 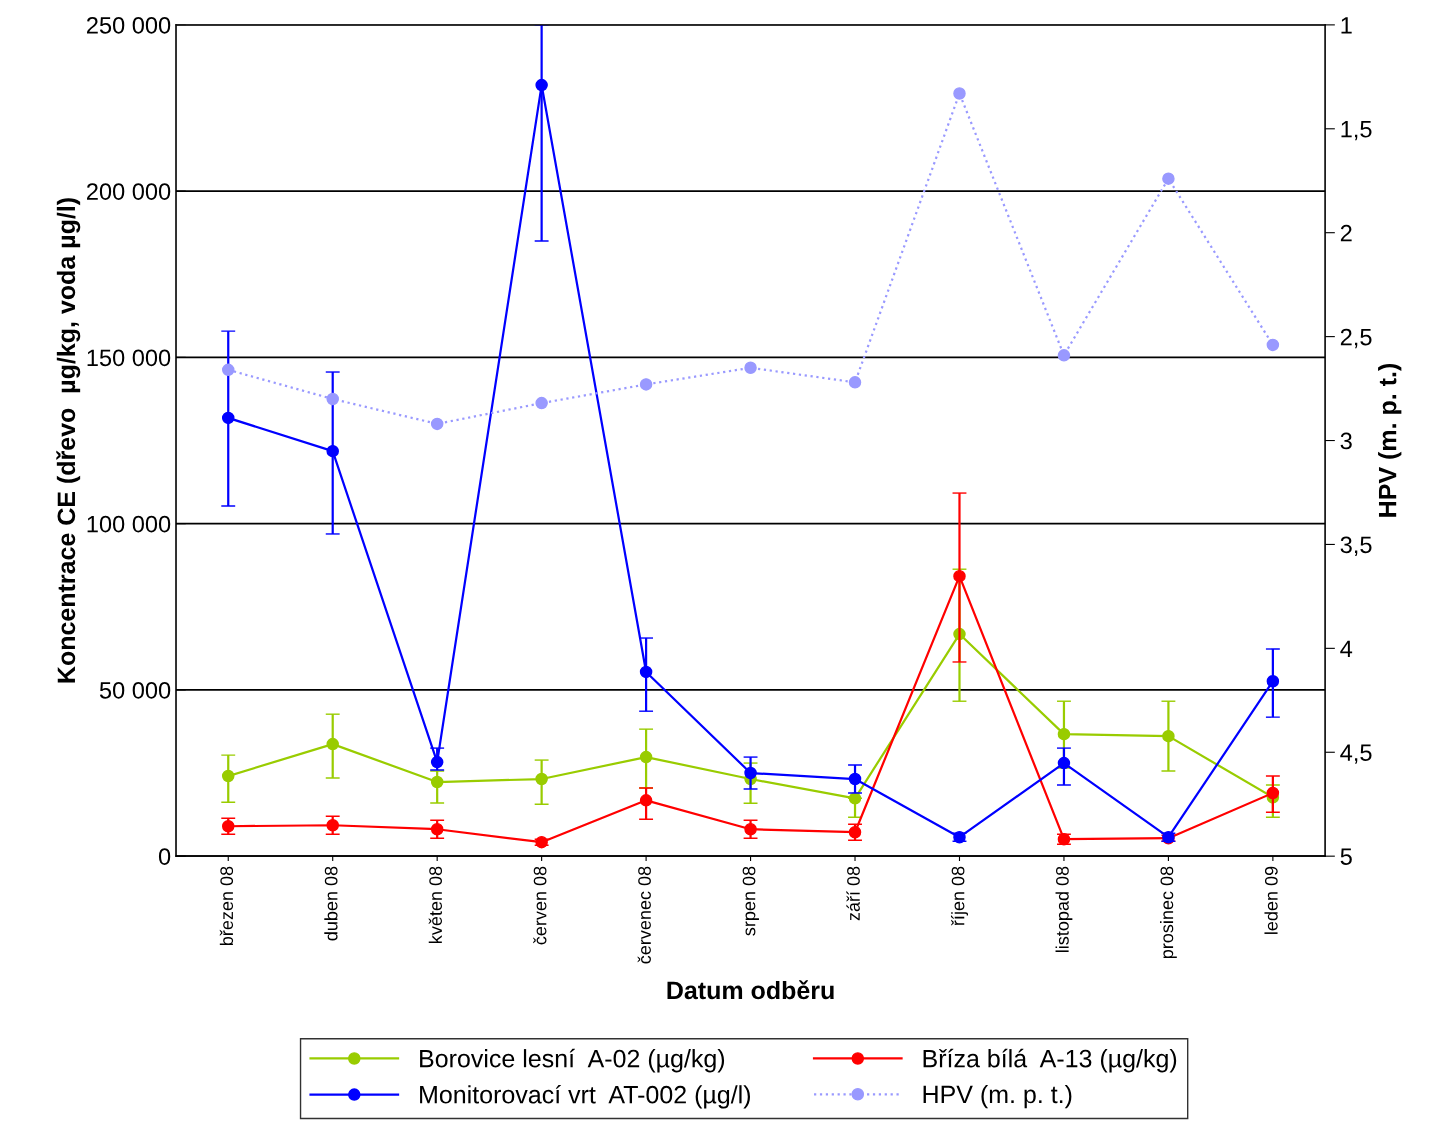 What do you see at coordinates (1346, 25) in the screenshot?
I see `y2-tick-label: 1` at bounding box center [1346, 25].